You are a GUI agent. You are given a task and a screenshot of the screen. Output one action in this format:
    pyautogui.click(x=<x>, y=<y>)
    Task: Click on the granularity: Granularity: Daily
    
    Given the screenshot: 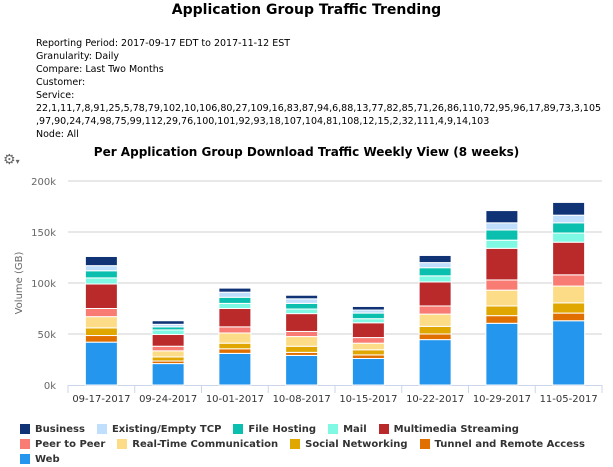 What is the action you would take?
    pyautogui.click(x=78, y=56)
    